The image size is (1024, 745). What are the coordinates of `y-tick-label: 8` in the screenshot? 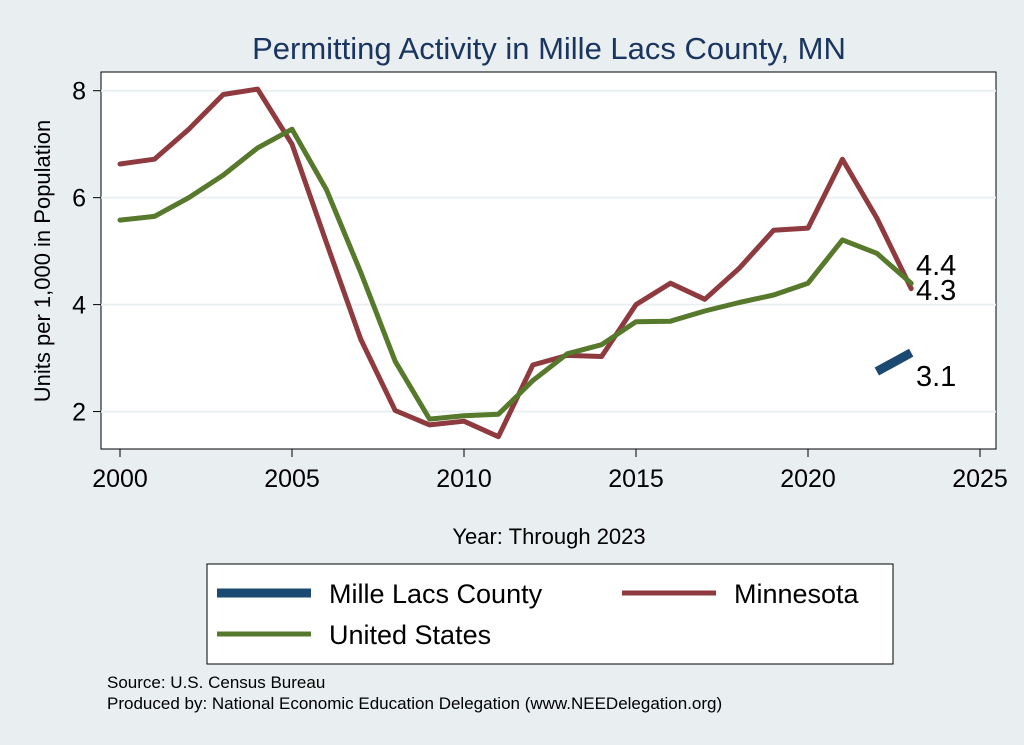 It's located at (79, 92).